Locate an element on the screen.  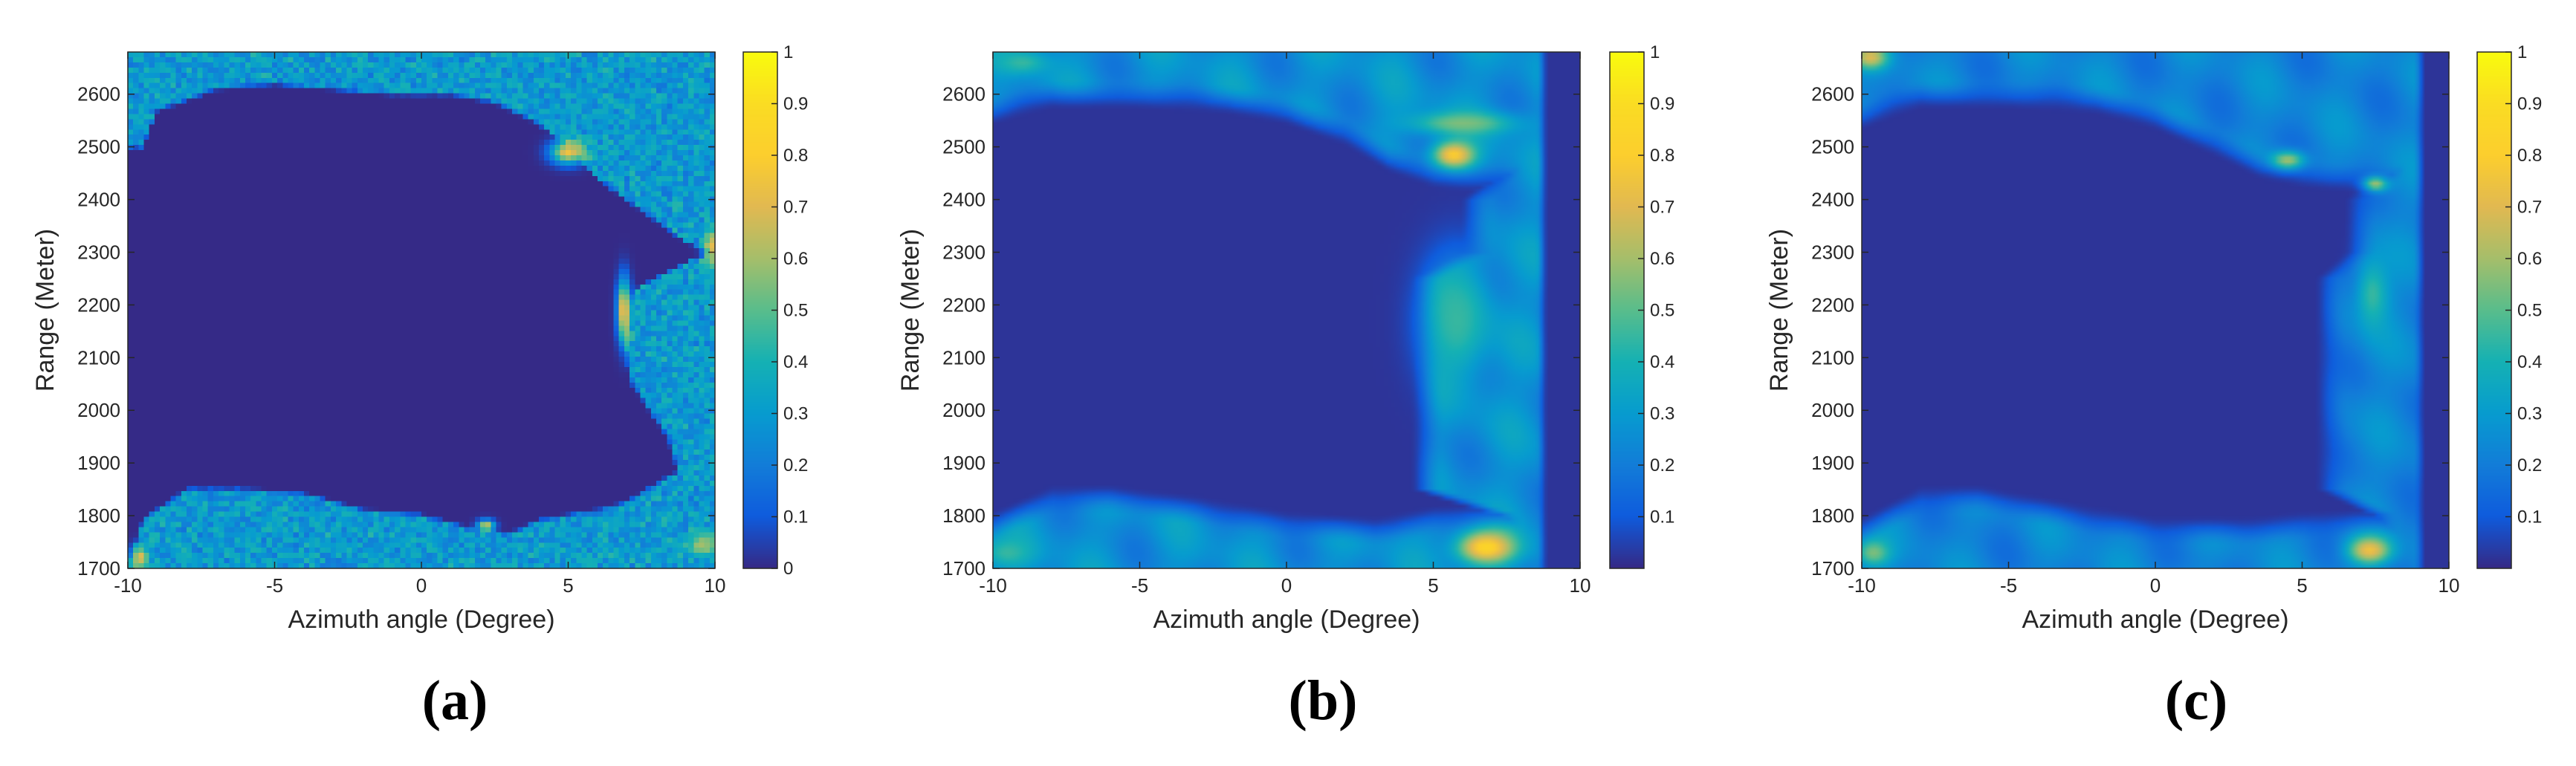
colorbar-tick-label: 0 is located at coordinates (788, 569).